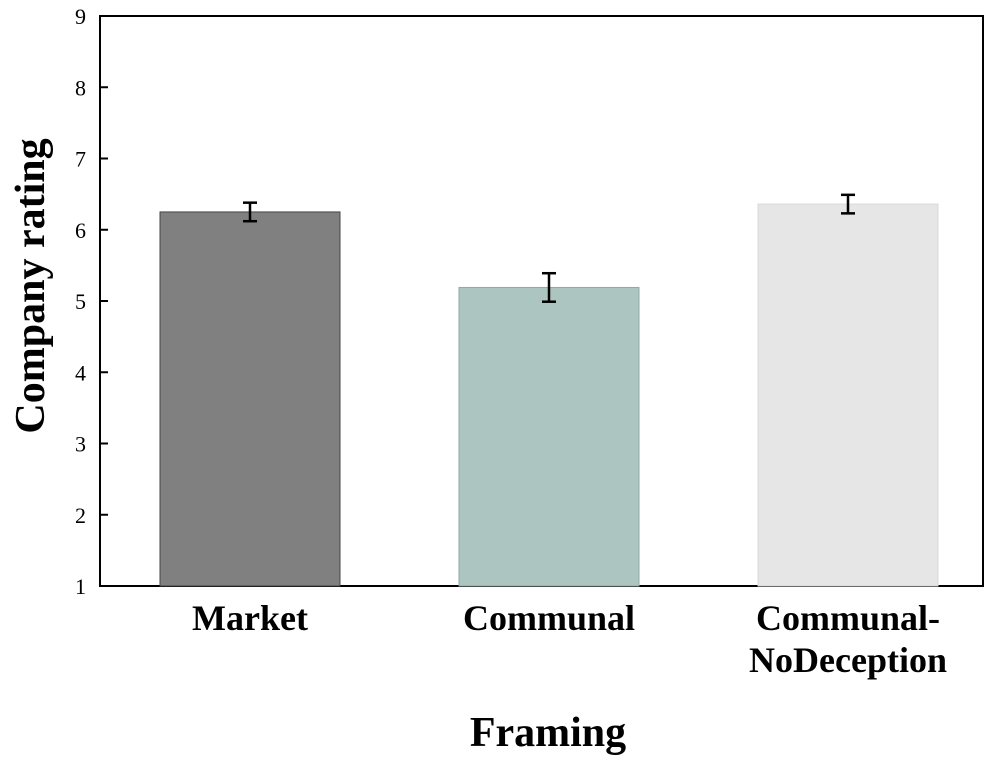  Describe the element at coordinates (569, 639) in the screenshot. I see `x-axis-category-labels: Market Communal Communal-NoDeception` at that location.